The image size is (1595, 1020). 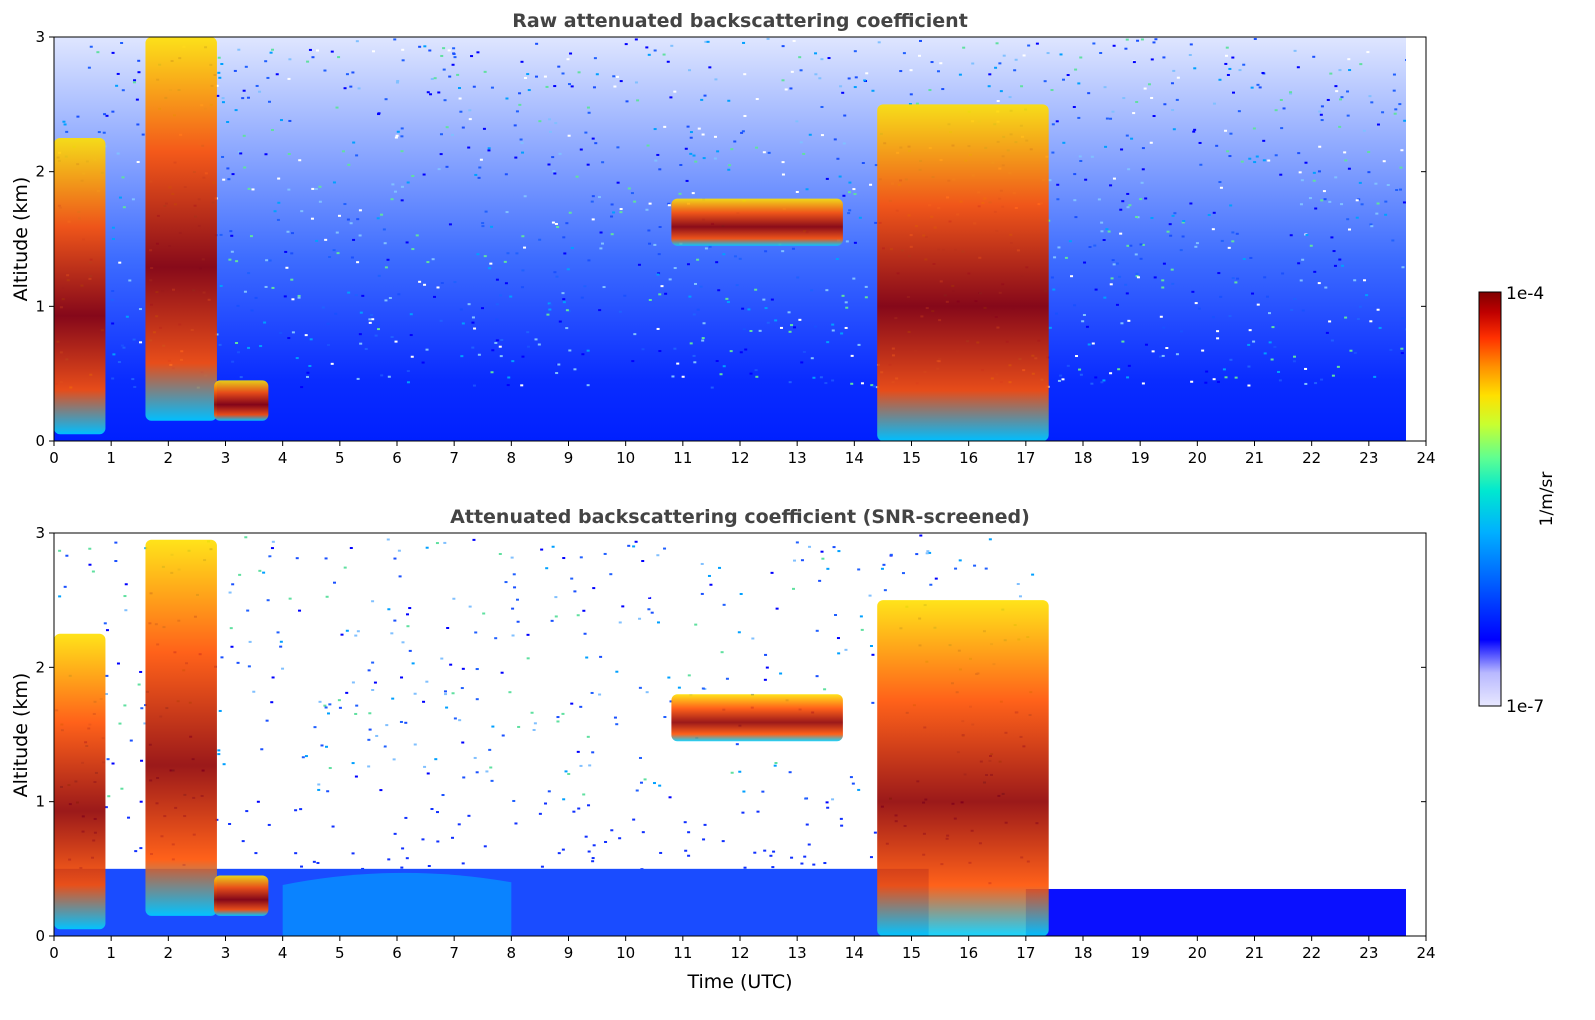 What do you see at coordinates (340, 458) in the screenshot?
I see `x-tick-label: 5` at bounding box center [340, 458].